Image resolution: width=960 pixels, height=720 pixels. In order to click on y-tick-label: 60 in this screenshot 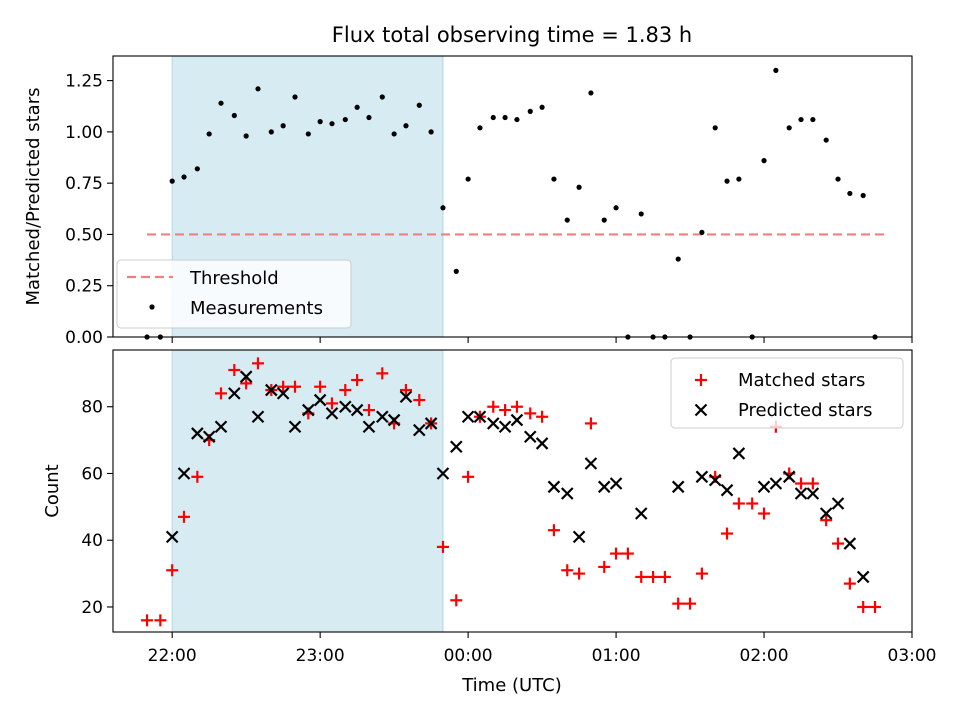, I will do `click(92, 474)`.